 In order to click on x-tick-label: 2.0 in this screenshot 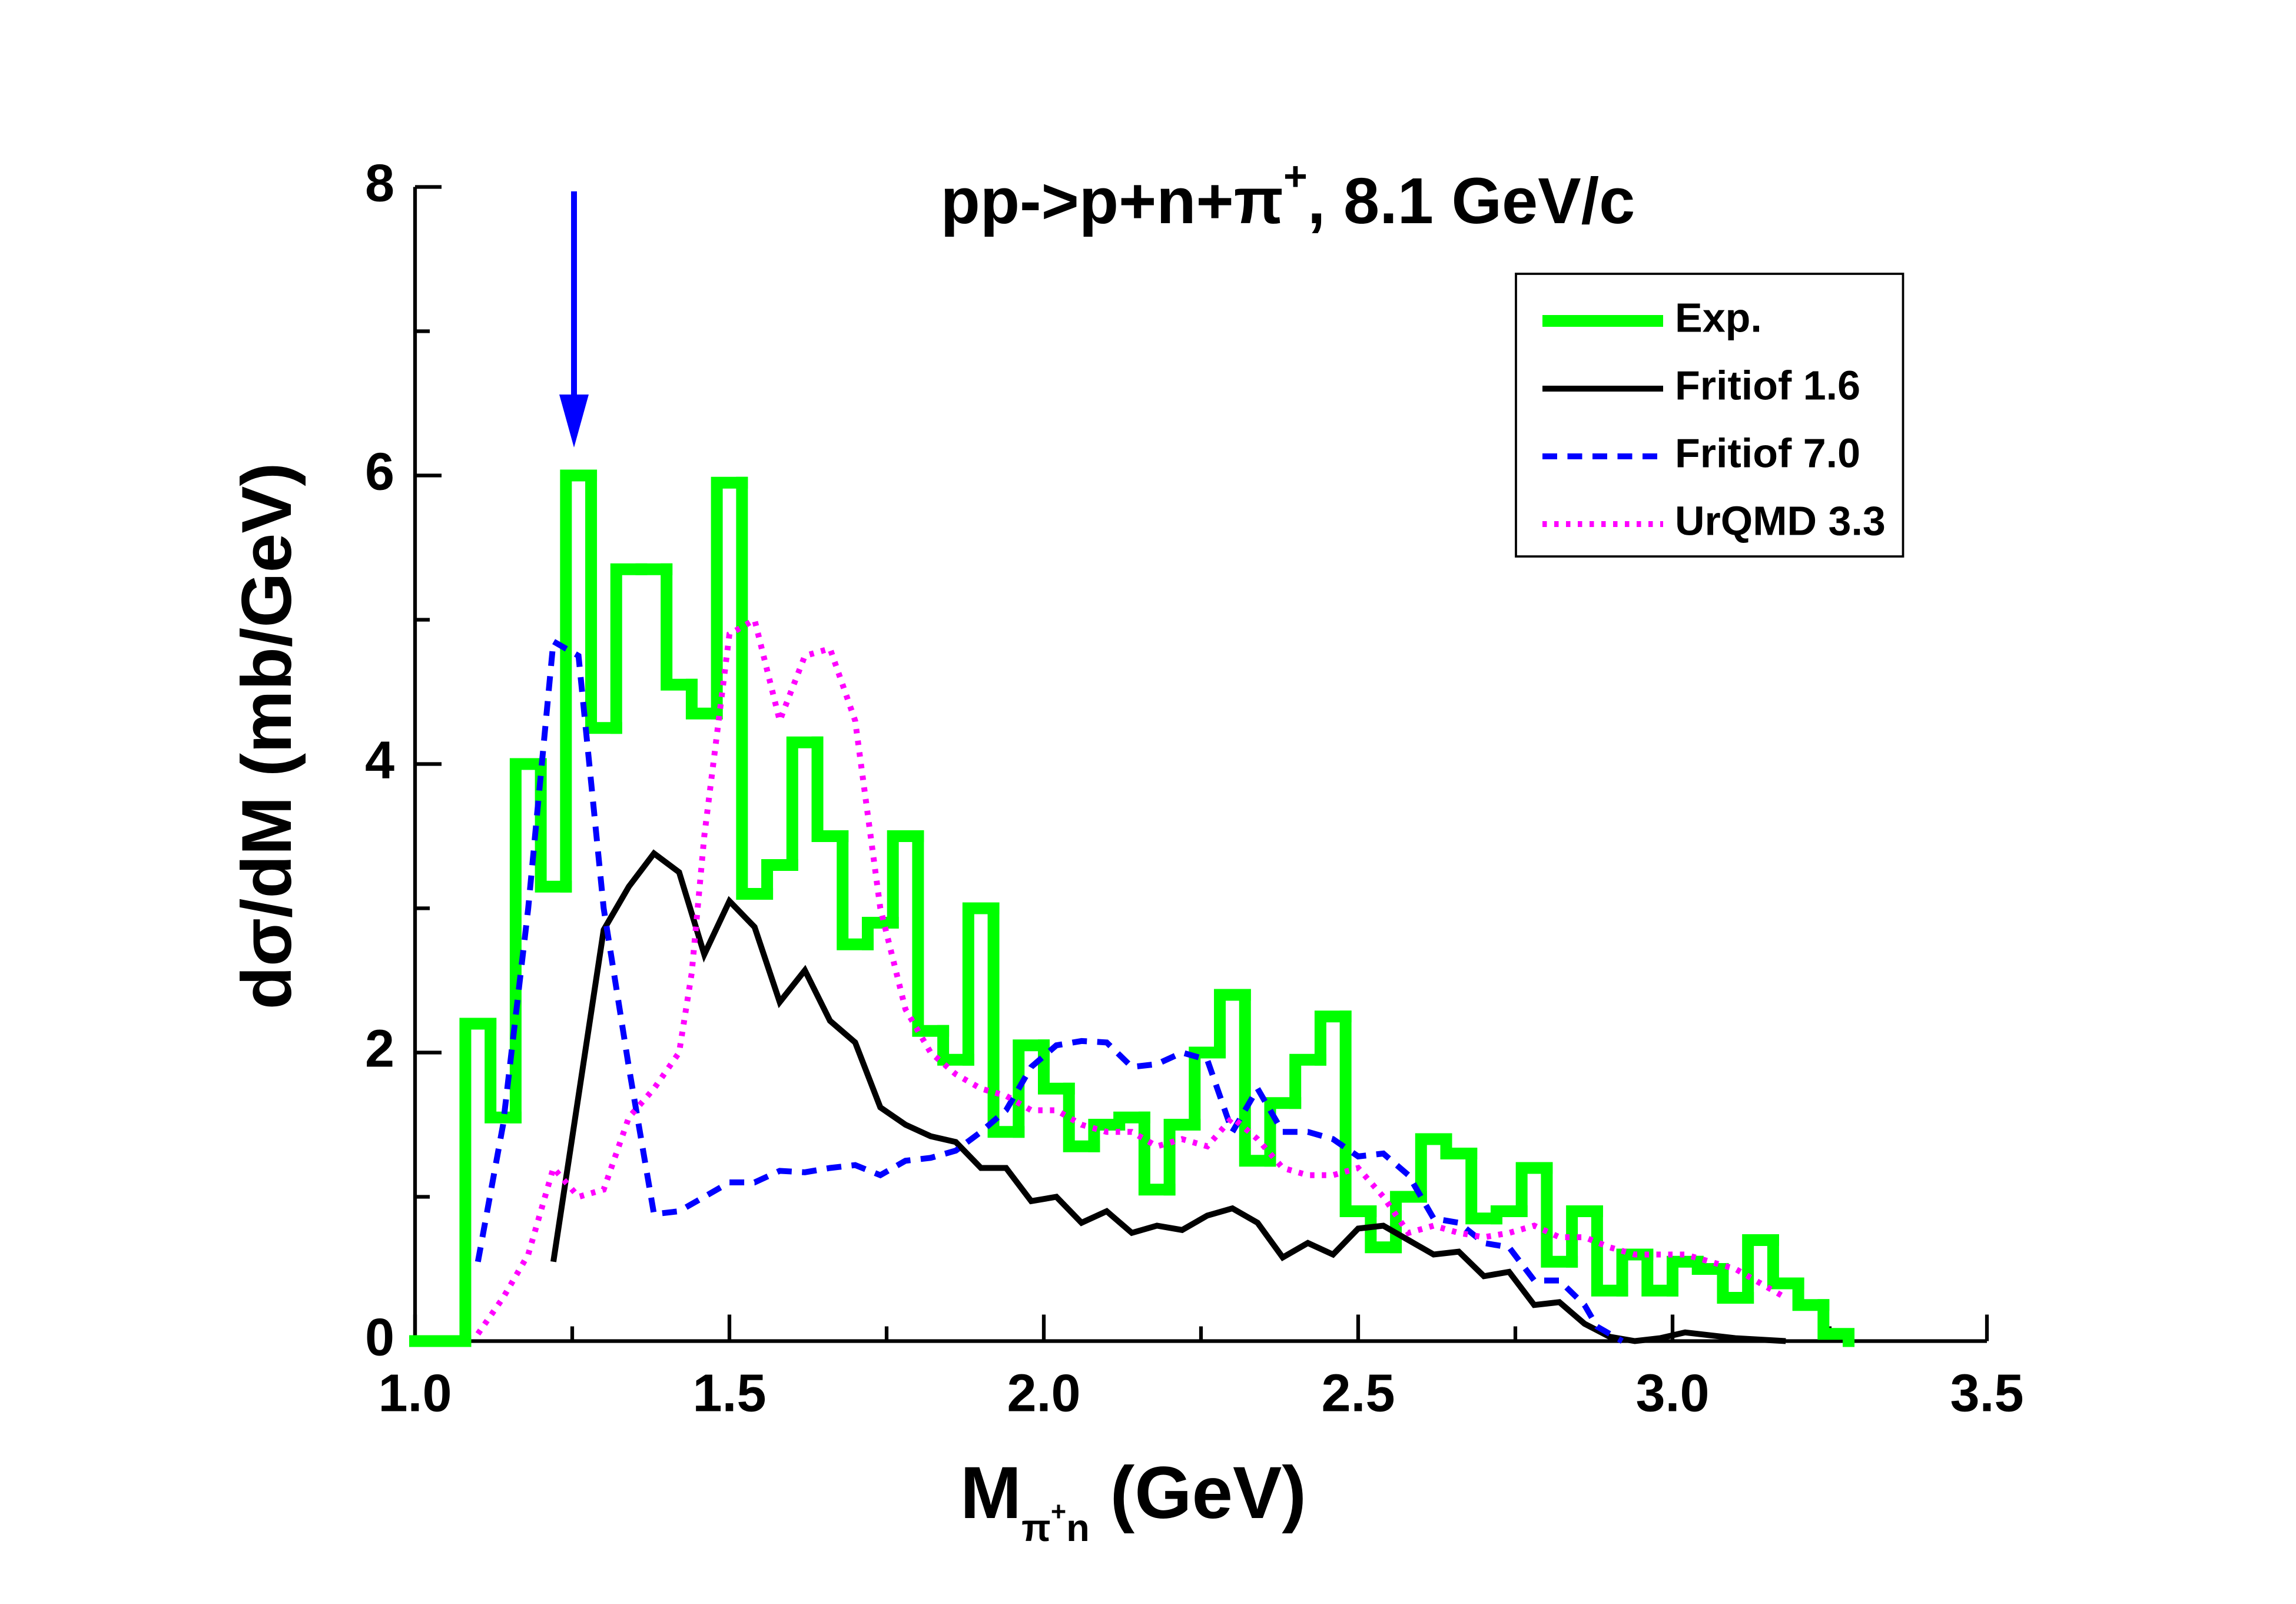, I will do `click(1043, 1393)`.